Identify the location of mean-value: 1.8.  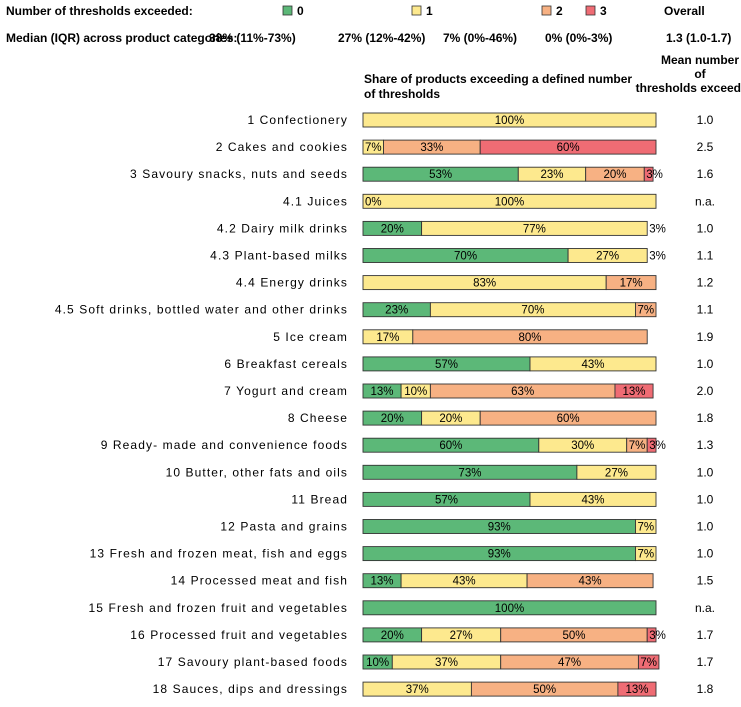
(705, 418).